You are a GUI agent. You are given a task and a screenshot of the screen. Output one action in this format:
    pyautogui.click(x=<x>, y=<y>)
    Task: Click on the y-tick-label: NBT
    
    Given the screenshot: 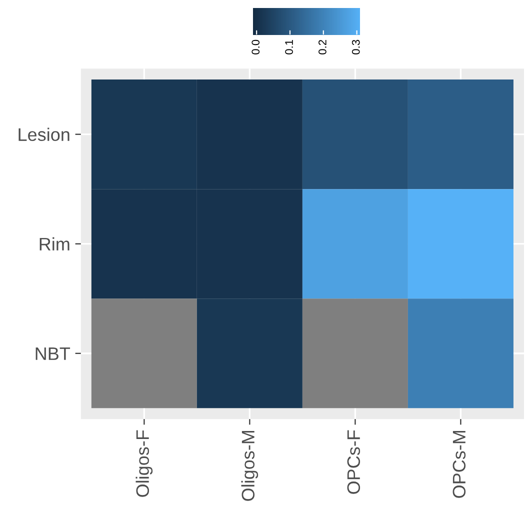 What is the action you would take?
    pyautogui.click(x=53, y=354)
    